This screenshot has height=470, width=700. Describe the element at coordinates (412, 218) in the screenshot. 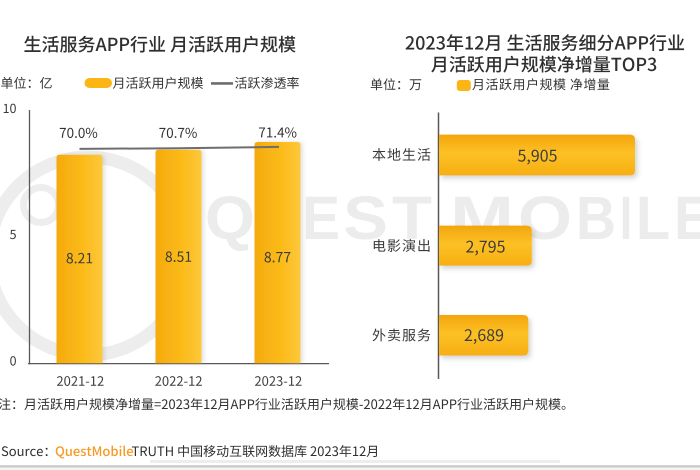

I see `svg-text: T` at that location.